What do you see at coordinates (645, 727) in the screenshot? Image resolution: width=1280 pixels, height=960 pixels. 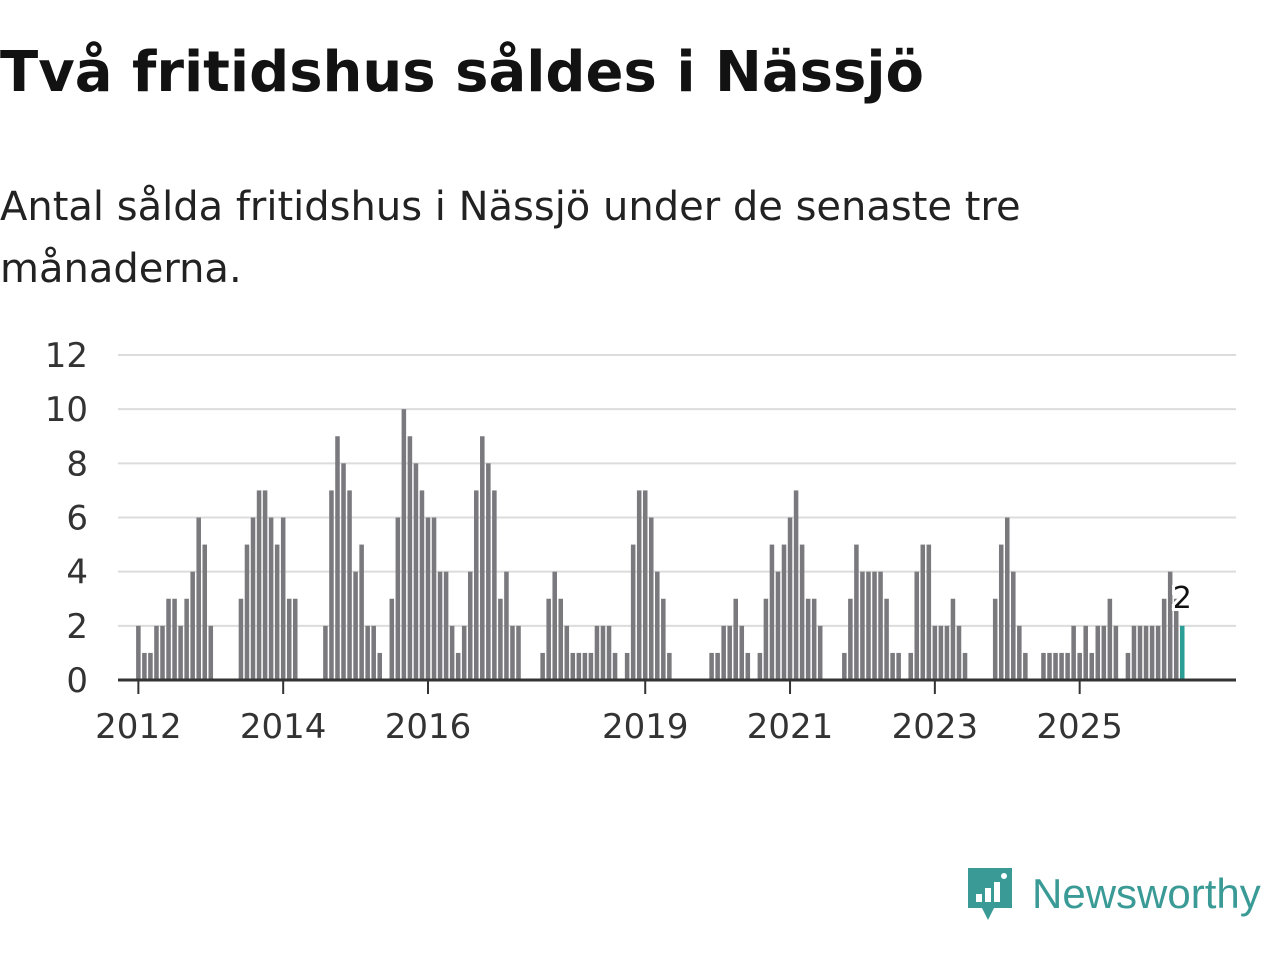 I see `x-tick-label: 2019` at bounding box center [645, 727].